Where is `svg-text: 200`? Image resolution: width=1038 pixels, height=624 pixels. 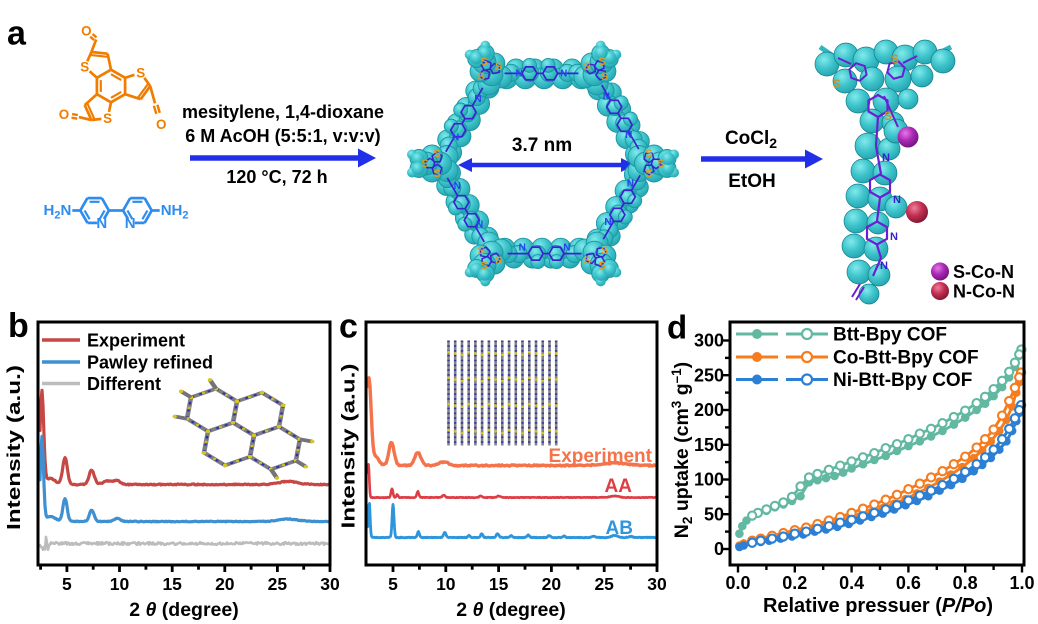 svg-text: 200 is located at coordinates (709, 410).